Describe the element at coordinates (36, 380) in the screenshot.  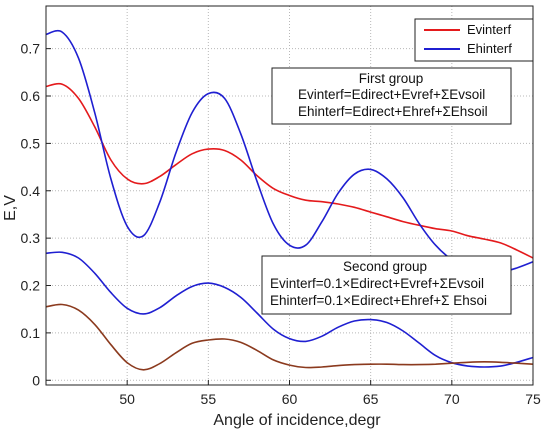
I see `y-tick-label: 0` at that location.